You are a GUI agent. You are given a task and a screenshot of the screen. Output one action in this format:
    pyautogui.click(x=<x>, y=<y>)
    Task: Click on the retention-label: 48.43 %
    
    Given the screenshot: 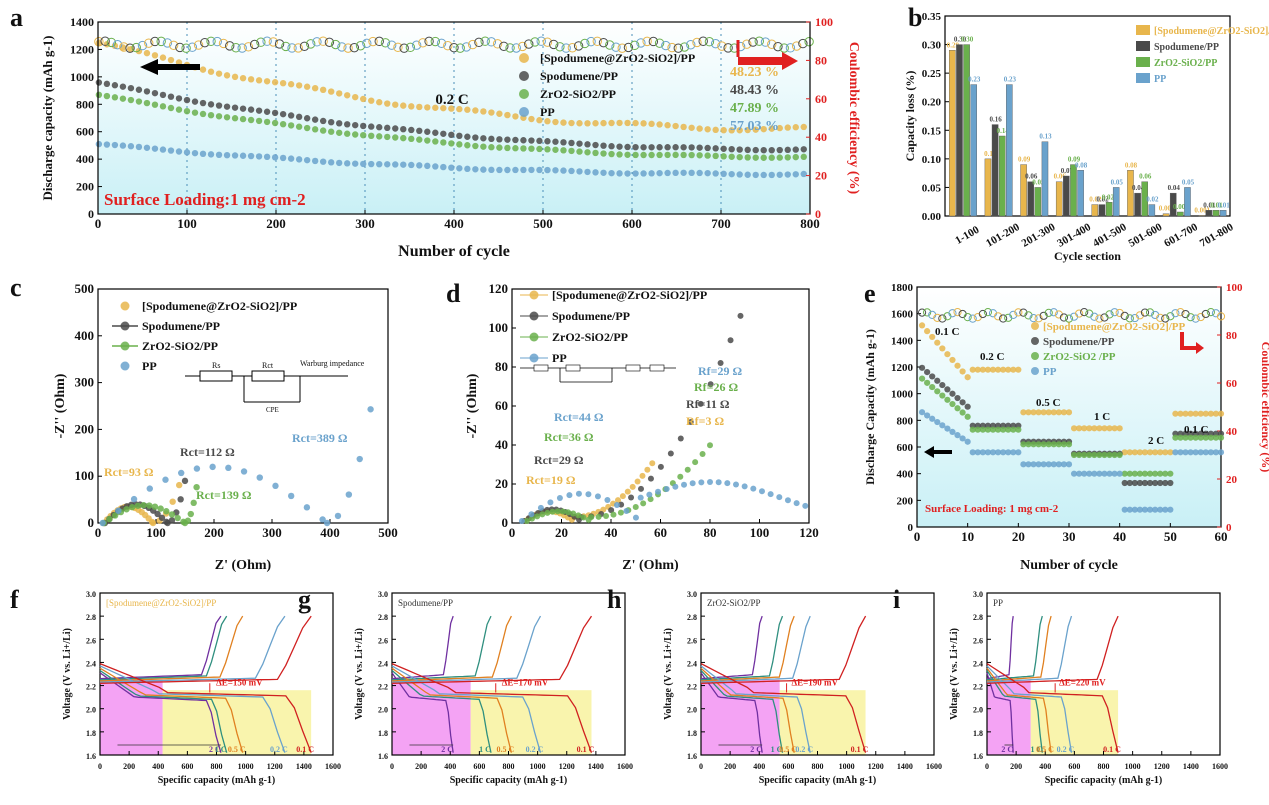 What is the action you would take?
    pyautogui.click(x=754, y=90)
    